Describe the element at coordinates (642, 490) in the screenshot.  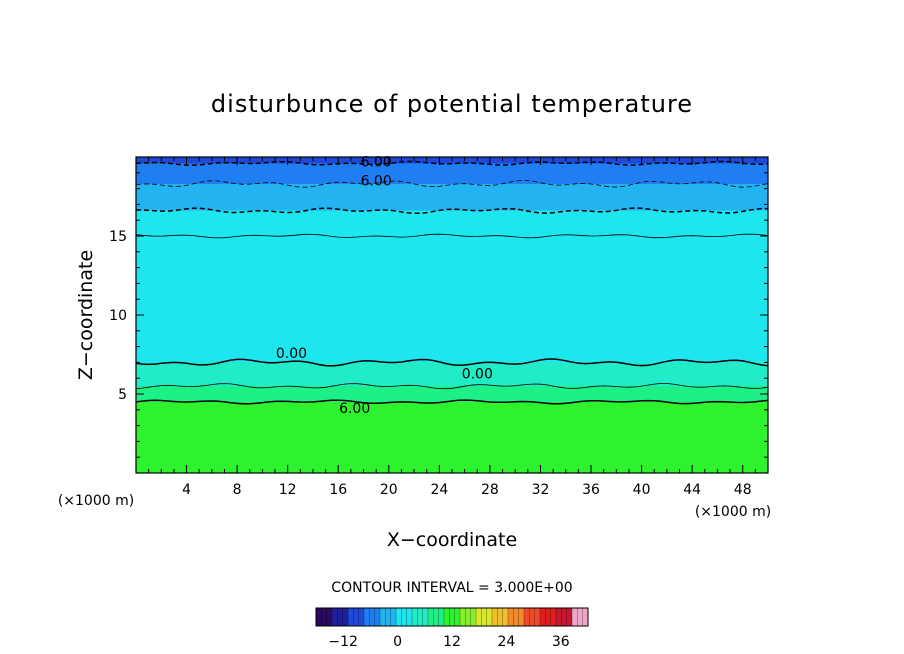
I see `x-tick-label: 40` at that location.